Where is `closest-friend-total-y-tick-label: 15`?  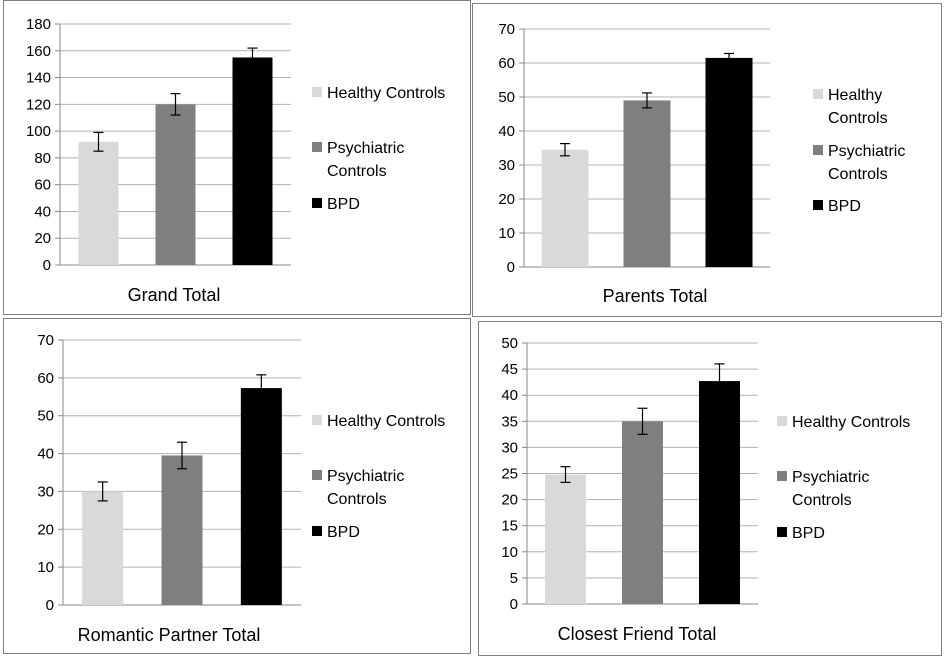 closest-friend-total-y-tick-label: 15 is located at coordinates (509, 526).